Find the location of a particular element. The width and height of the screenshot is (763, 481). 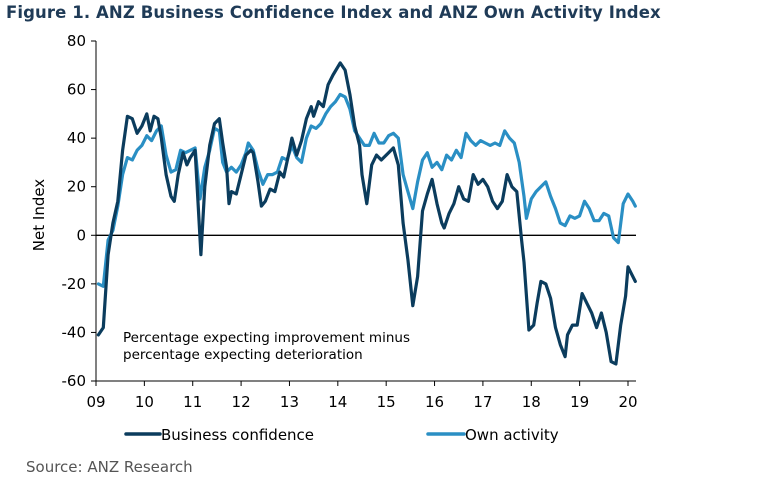

x-tick-label: 13 is located at coordinates (289, 402).